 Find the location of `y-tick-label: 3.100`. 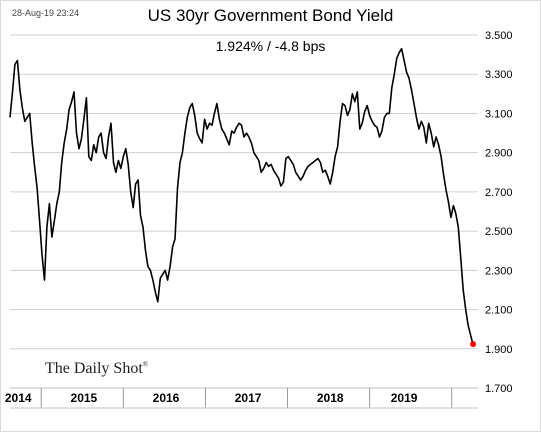

y-tick-label: 3.100 is located at coordinates (499, 114).